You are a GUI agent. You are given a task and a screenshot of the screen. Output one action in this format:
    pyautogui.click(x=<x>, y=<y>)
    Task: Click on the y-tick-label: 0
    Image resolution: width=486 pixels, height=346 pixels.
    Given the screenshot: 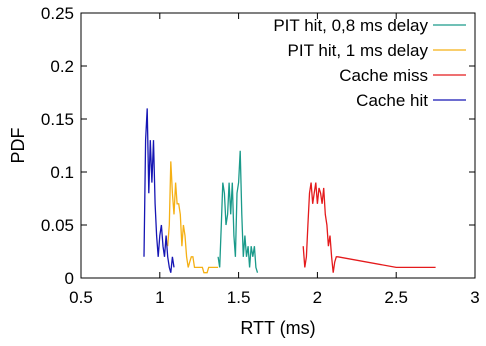 What is the action you would take?
    pyautogui.click(x=69, y=278)
    